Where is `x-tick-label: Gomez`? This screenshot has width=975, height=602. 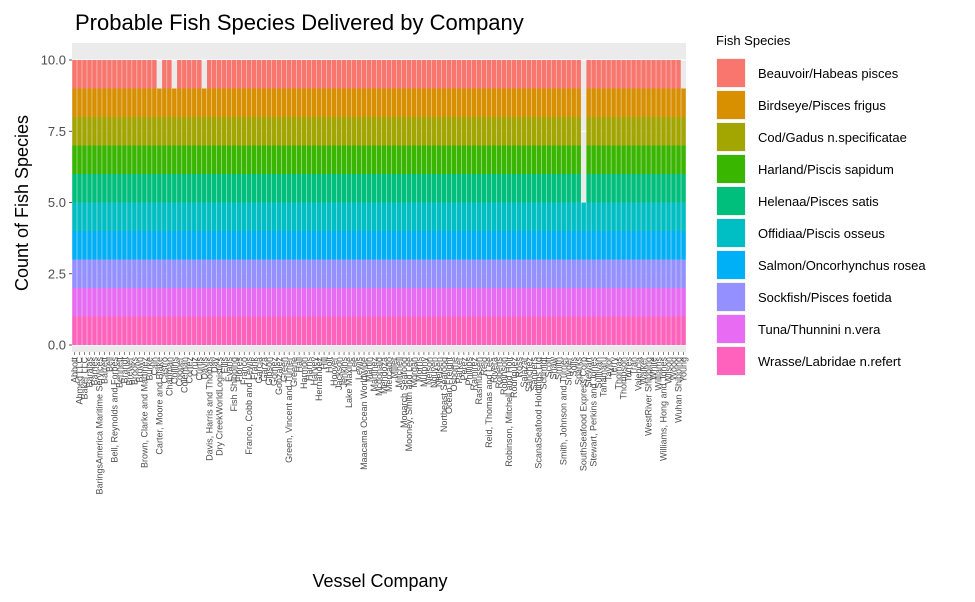 x-tick-label: Gomez is located at coordinates (274, 372).